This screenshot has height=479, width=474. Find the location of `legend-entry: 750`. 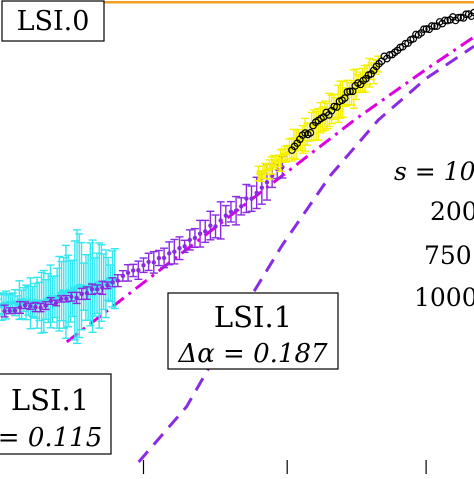

legend-entry: 750 is located at coordinates (448, 255).